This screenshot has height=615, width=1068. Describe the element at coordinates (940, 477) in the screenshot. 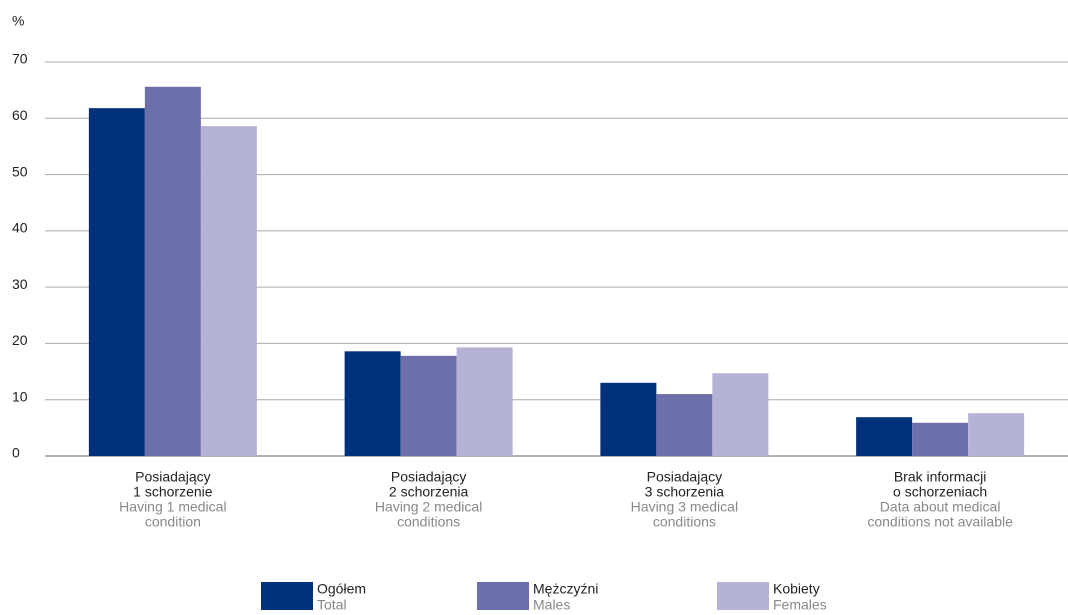

I see `x-tick-label: Brak informacji` at that location.